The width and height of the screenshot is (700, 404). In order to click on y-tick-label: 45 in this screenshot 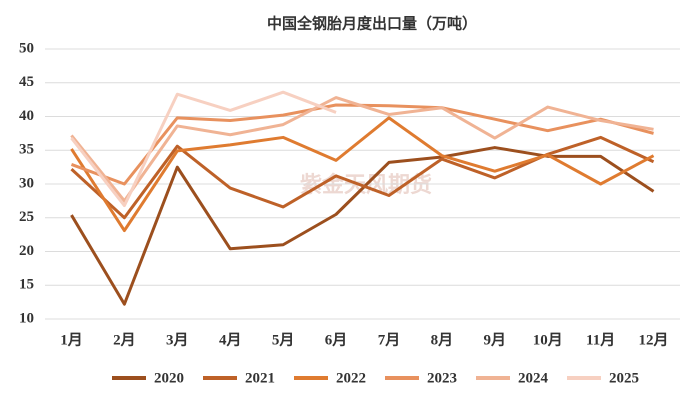, I will do `click(26, 82)`.